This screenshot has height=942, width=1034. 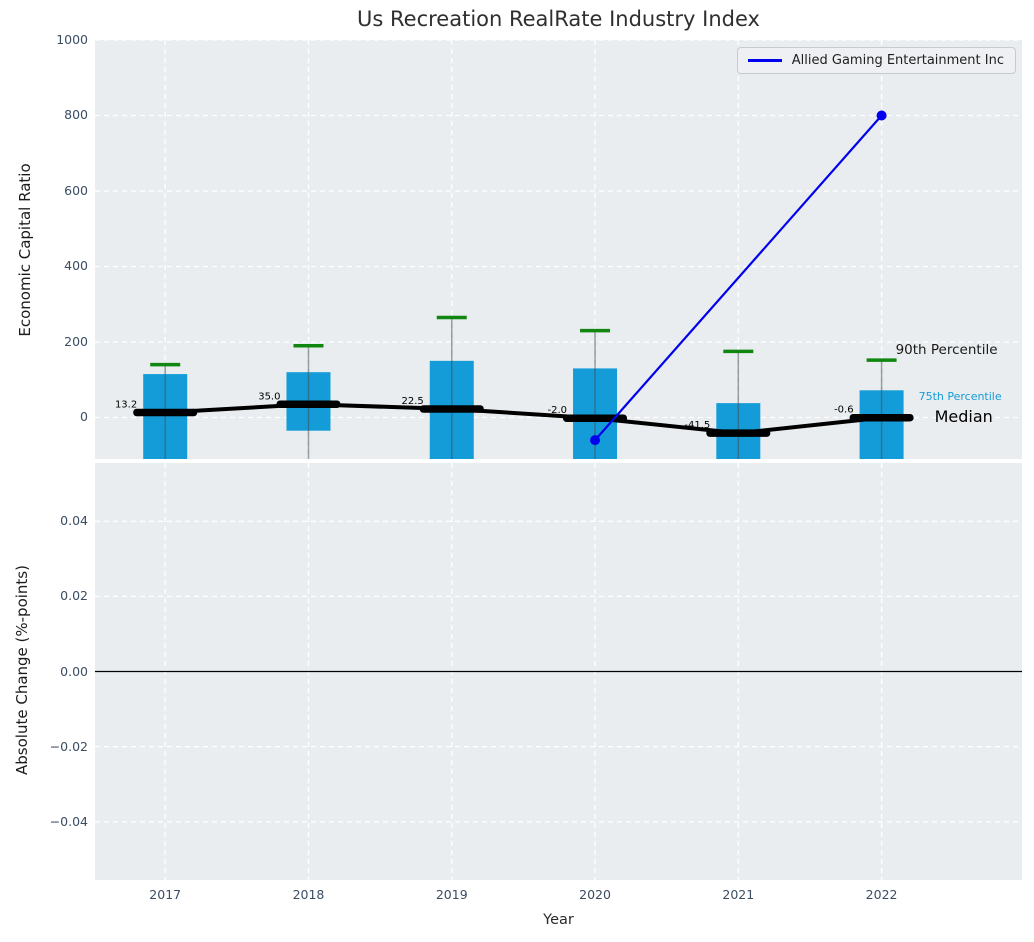 What do you see at coordinates (523, 419) in the screenshot?
I see `median-line` at bounding box center [523, 419].